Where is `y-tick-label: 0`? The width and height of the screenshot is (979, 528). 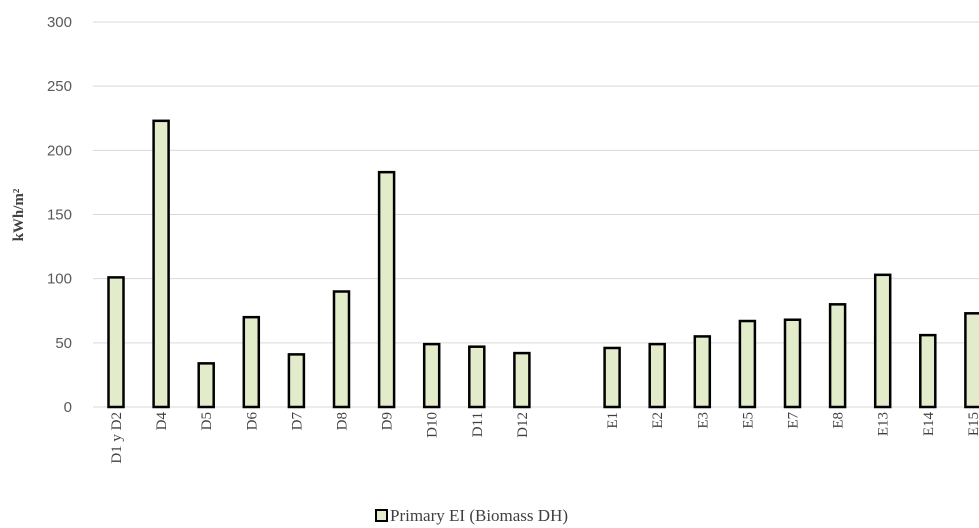
y-tick-label: 0 is located at coordinates (68, 407).